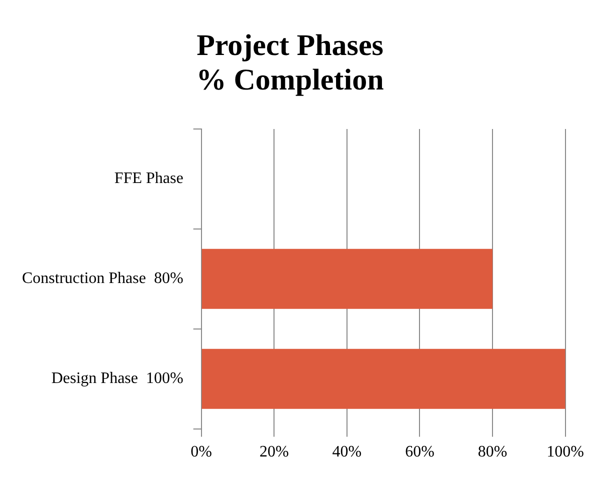 The width and height of the screenshot is (590, 482). Describe the element at coordinates (274, 452) in the screenshot. I see `x-tick-label: 20%` at that location.